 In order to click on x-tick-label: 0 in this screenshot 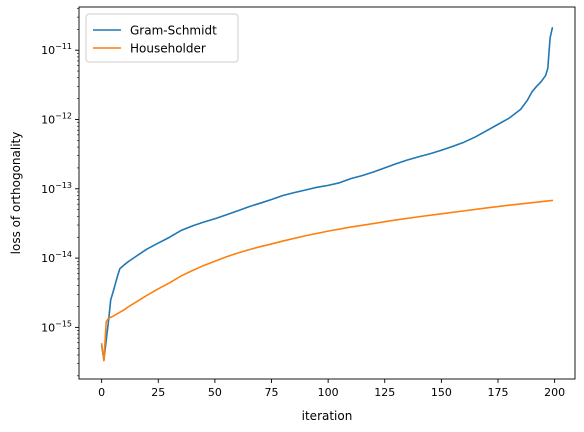, I will do `click(101, 392)`.